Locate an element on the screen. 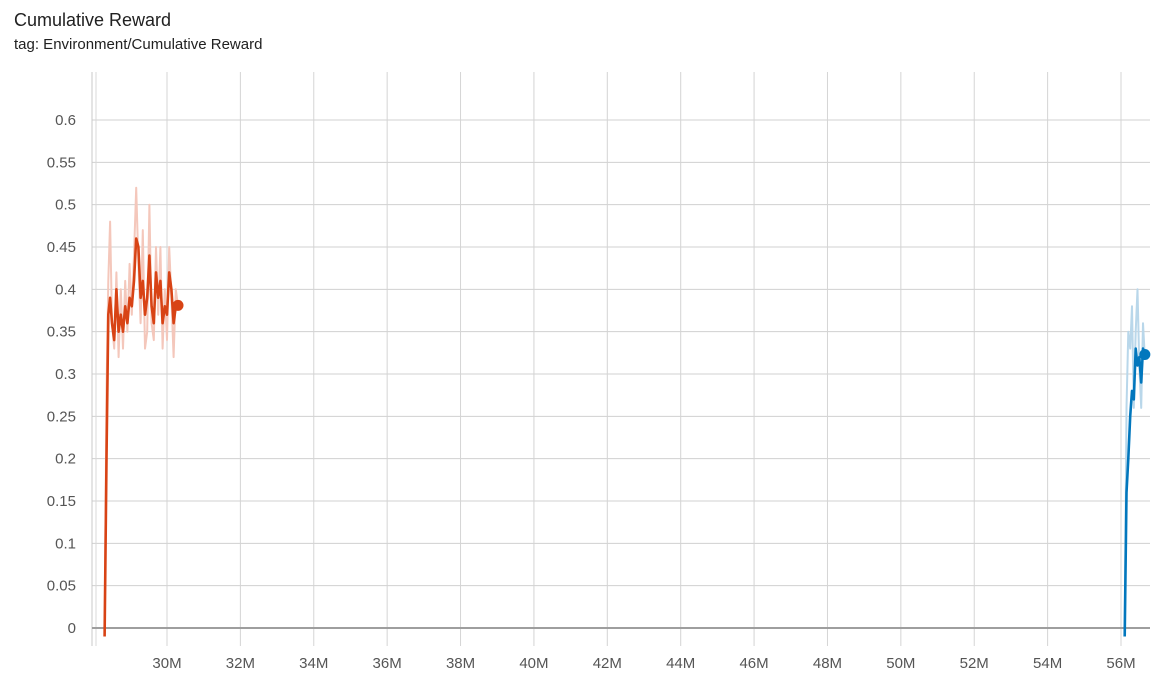 The height and width of the screenshot is (674, 1159). y-tick-label: 0.45 is located at coordinates (61, 247).